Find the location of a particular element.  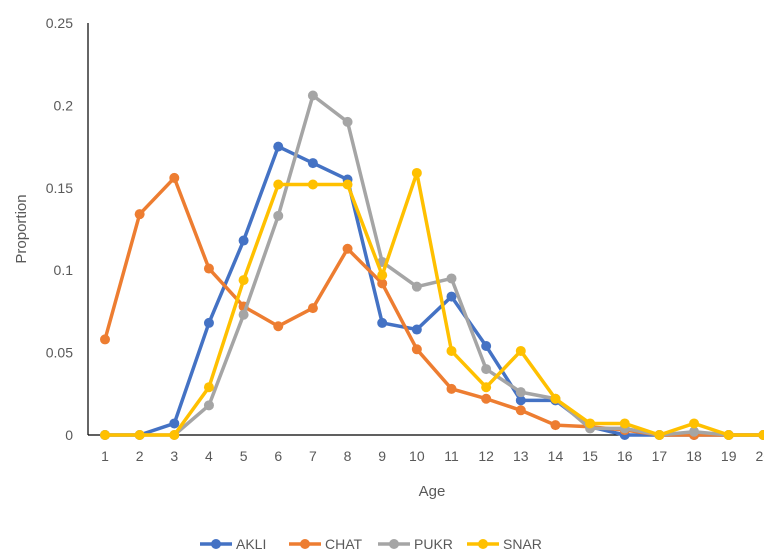

x-tick-label: 14 is located at coordinates (556, 456).